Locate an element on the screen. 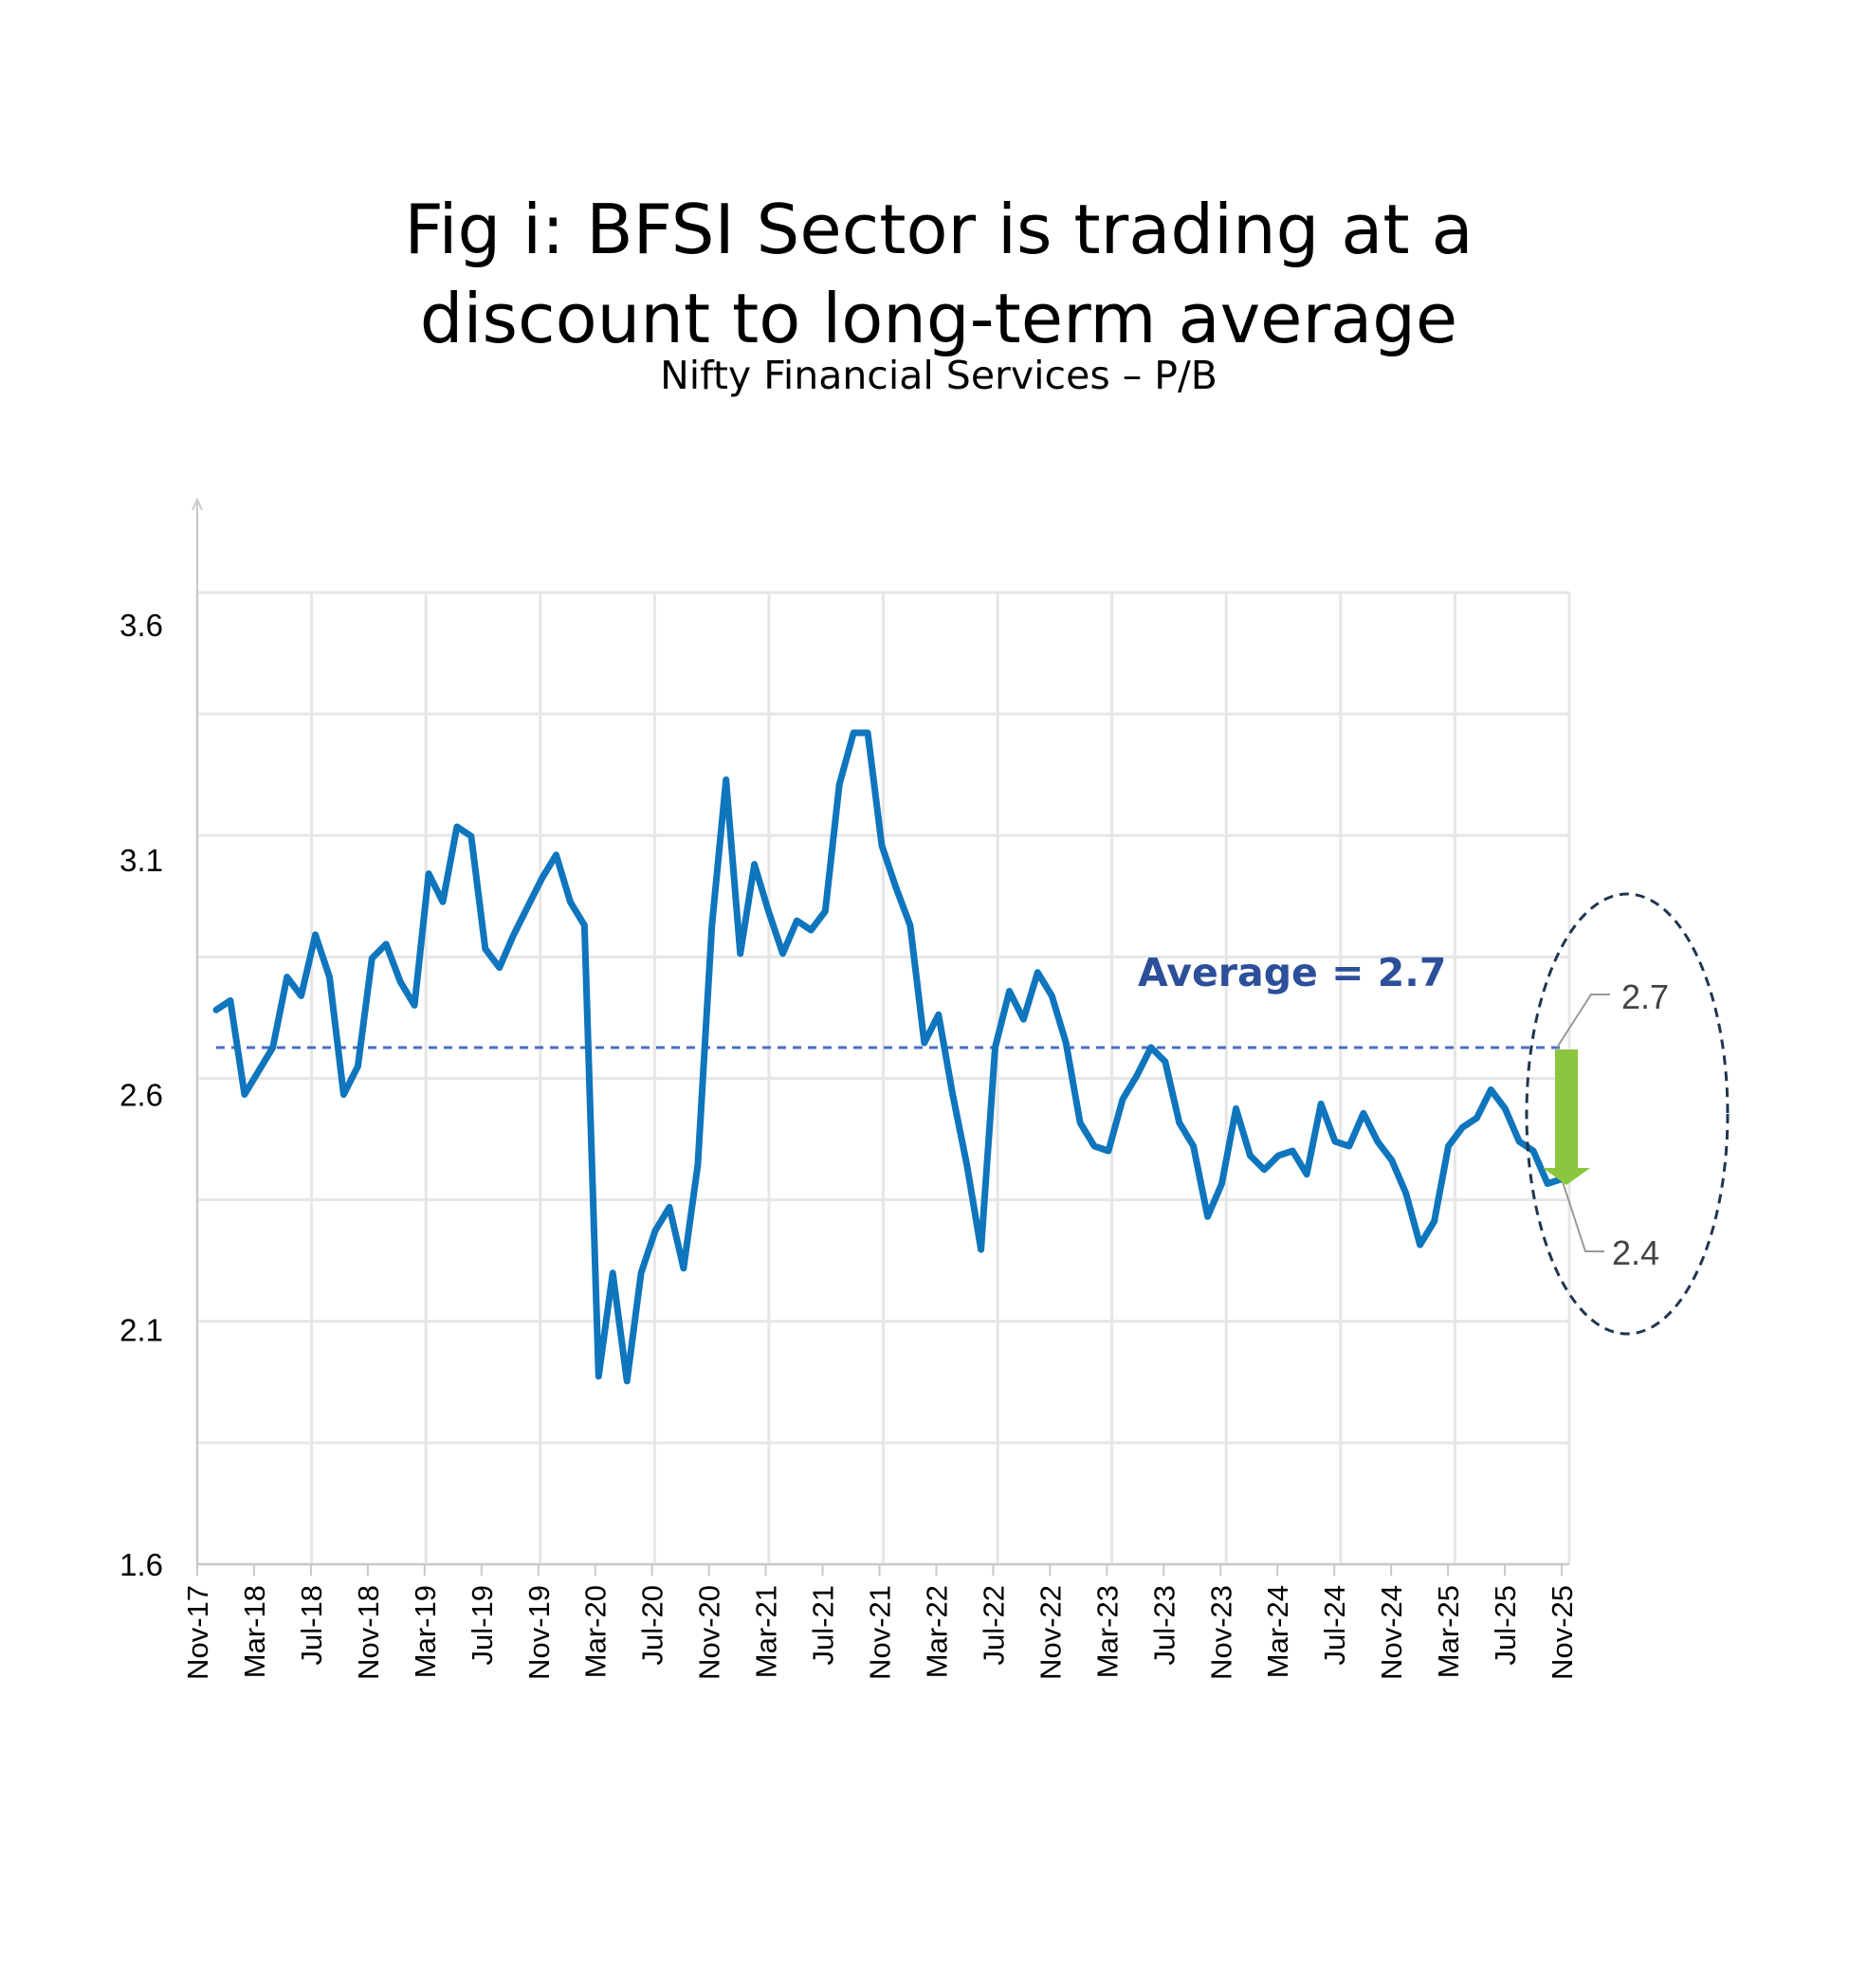 The image size is (1849, 1988). title-line-1: Fig i: BFSI Sector is trading at a is located at coordinates (939, 229).